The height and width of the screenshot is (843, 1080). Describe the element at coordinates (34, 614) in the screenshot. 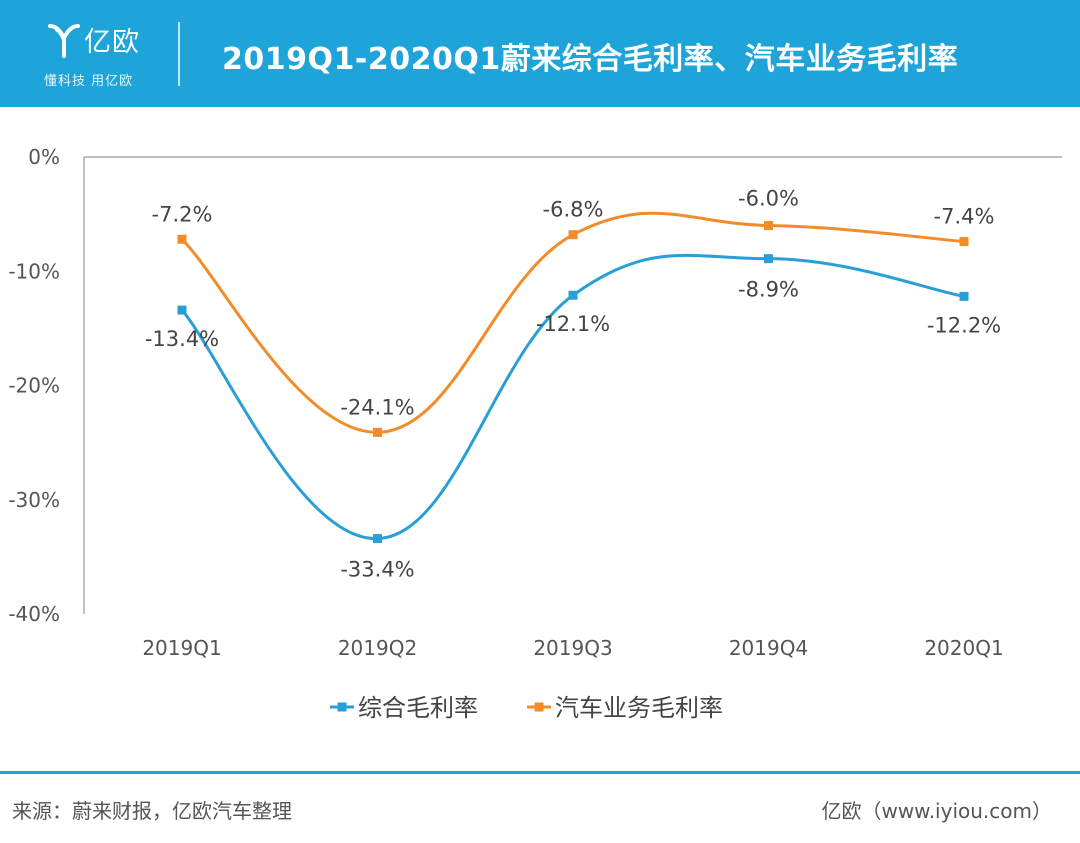

I see `y-tick-label: -40%` at that location.